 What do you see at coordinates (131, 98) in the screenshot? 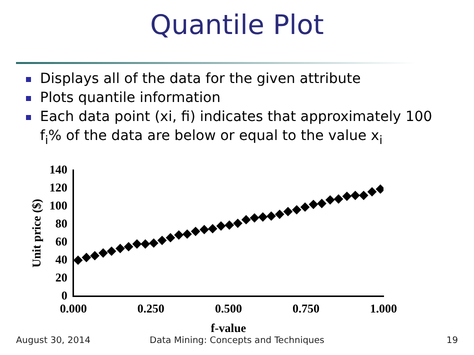
I see `text: Plots quantile information` at bounding box center [131, 98].